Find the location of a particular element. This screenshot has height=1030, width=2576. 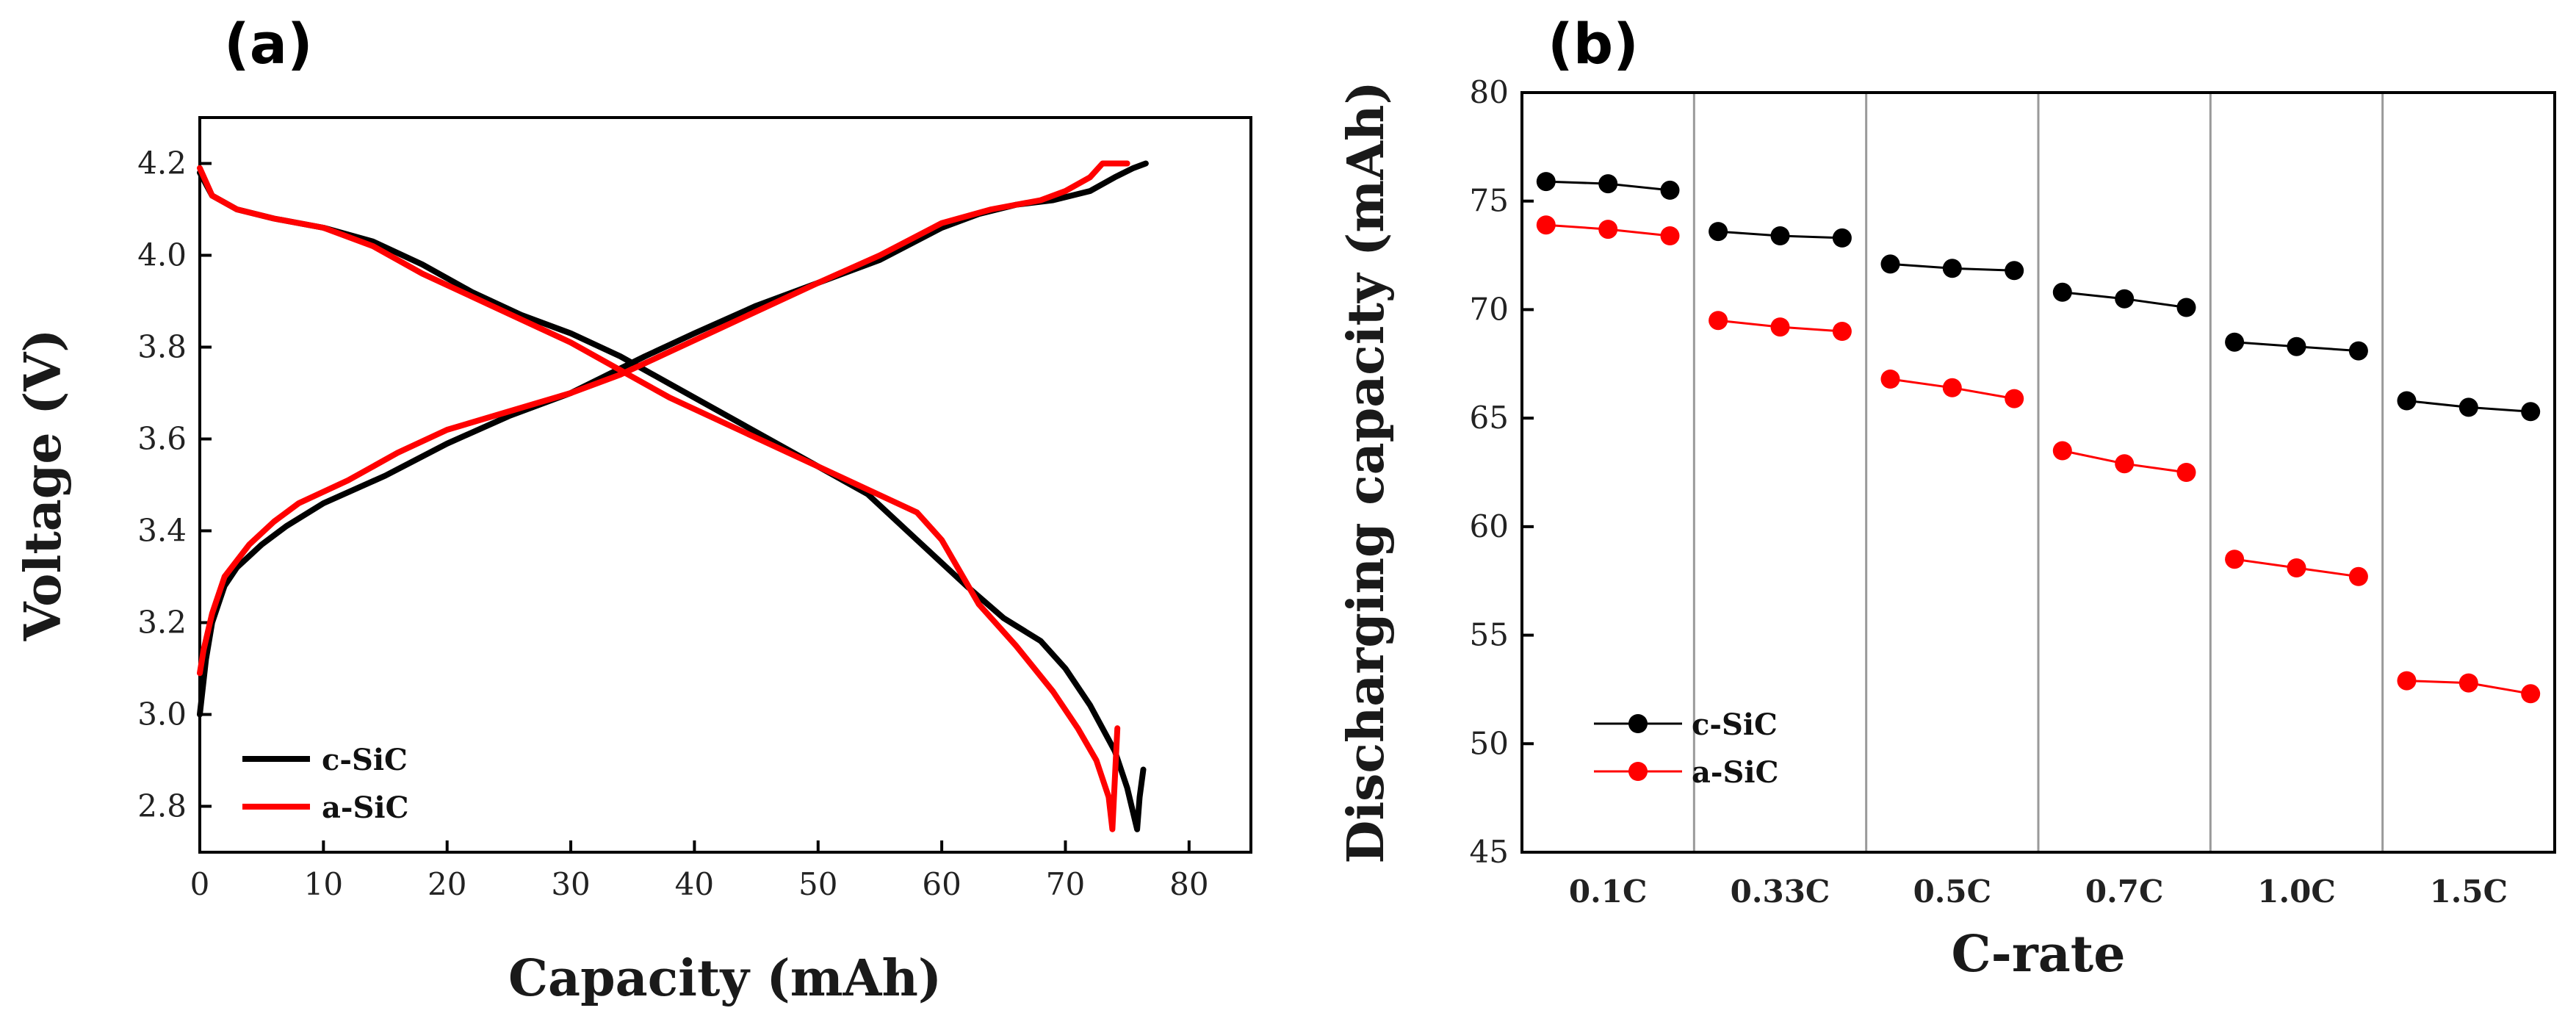

legend-label-c-sic: c-SiC is located at coordinates (365, 760).